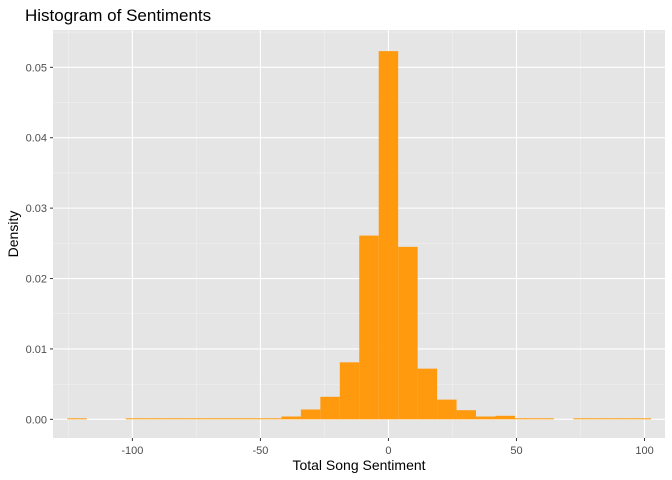 Image resolution: width=672 pixels, height=480 pixels. I want to click on x-tick-label: -100, so click(132, 451).